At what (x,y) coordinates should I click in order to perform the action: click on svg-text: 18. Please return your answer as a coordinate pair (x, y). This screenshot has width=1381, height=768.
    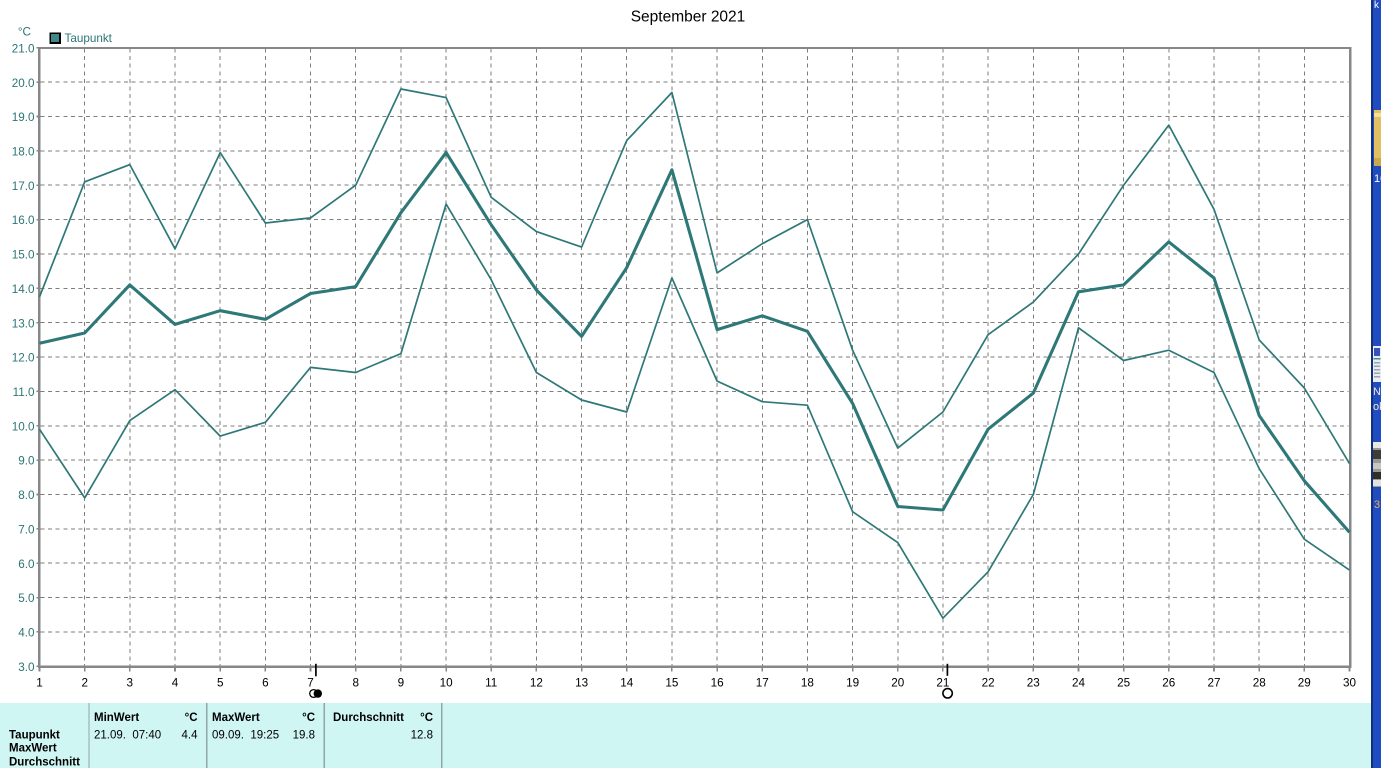
    Looking at the image, I should click on (807, 683).